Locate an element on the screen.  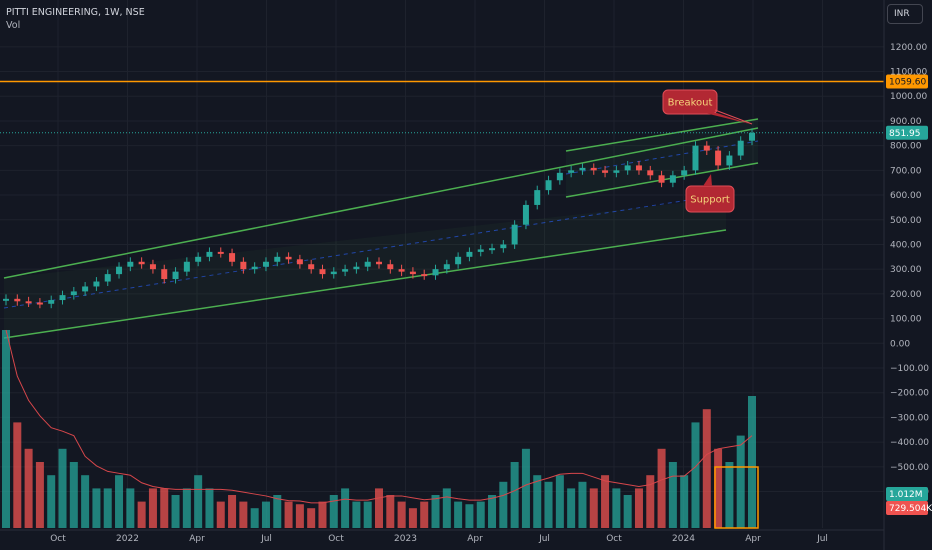
price-tick-label: 1100.00 is located at coordinates (908, 73).